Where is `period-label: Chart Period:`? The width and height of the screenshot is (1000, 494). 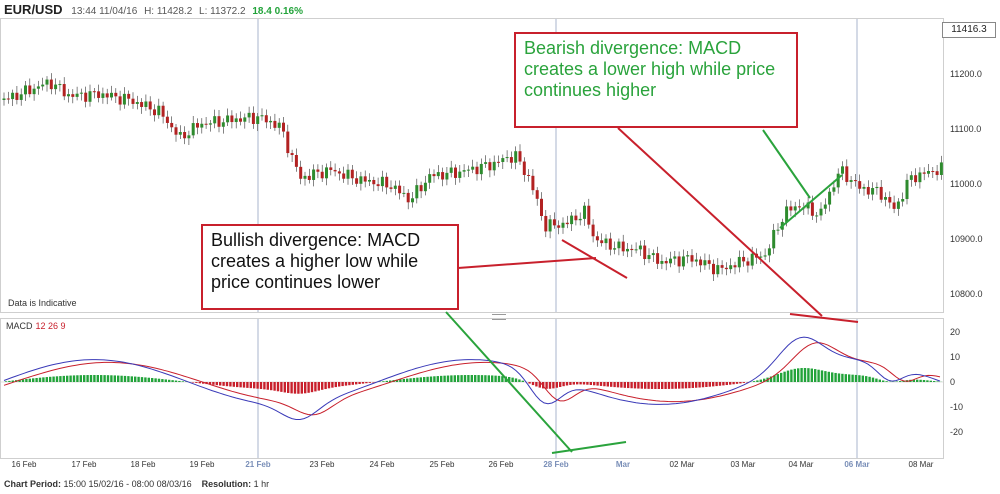 period-label: Chart Period: is located at coordinates (33, 484).